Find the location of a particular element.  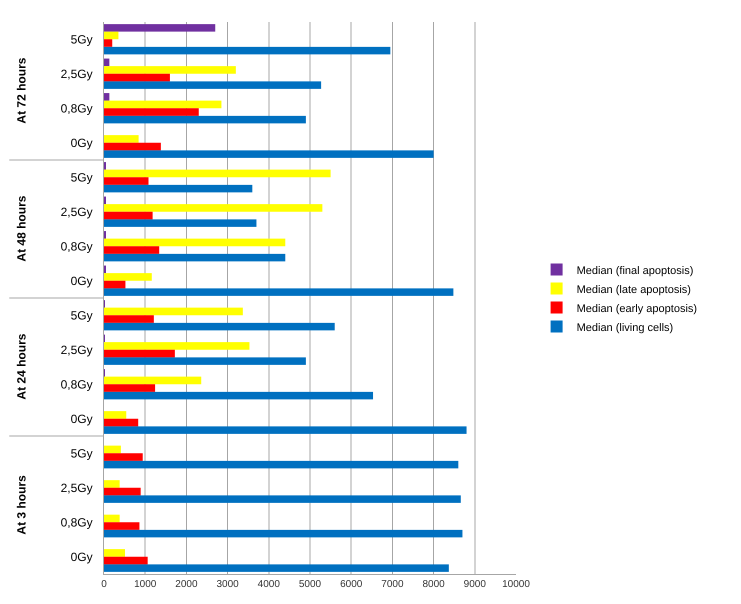

legend-label: Median (final apoptosis) is located at coordinates (635, 270).